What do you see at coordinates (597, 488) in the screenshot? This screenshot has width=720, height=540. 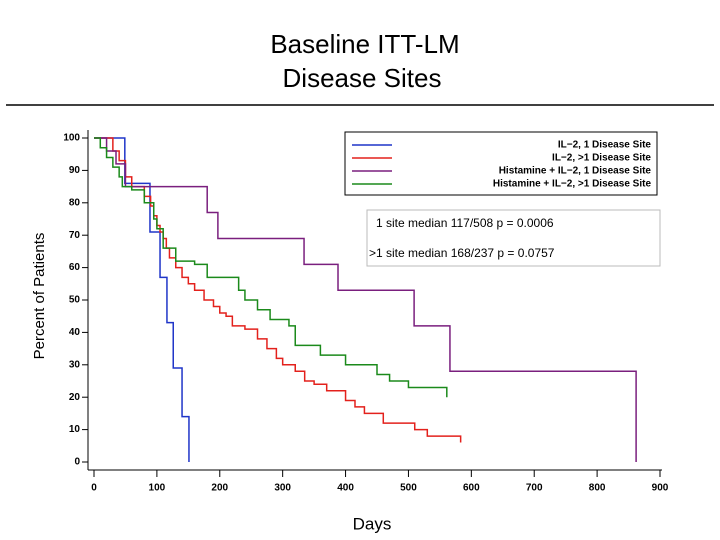 I see `x-tick-label: 800` at bounding box center [597, 488].